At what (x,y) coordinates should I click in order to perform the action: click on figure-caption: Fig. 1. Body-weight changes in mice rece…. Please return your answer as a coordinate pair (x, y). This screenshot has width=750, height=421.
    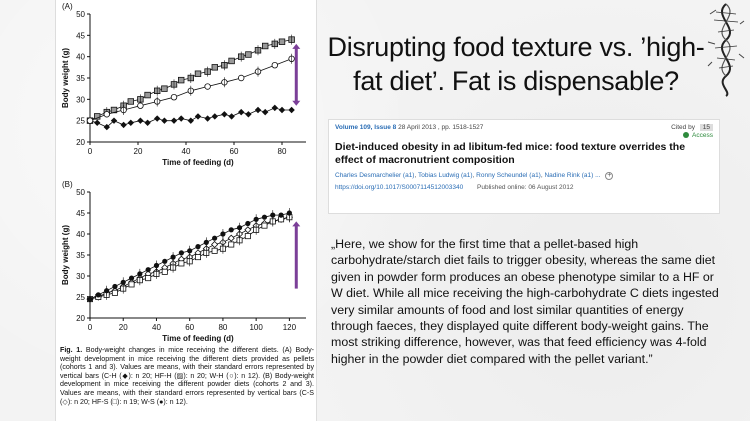
    Looking at the image, I should click on (187, 376).